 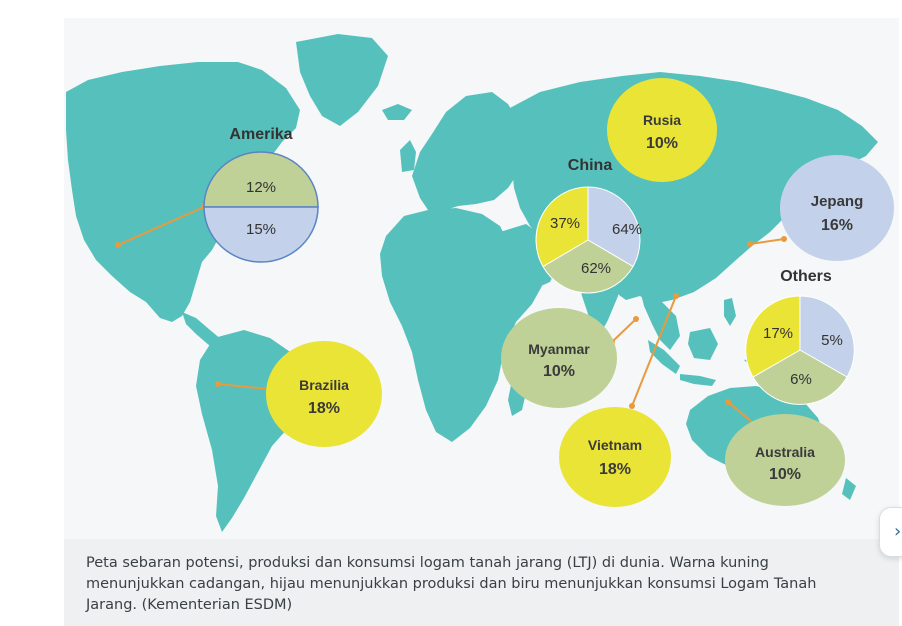 I want to click on vietnam-value: 18%, so click(x=615, y=469).